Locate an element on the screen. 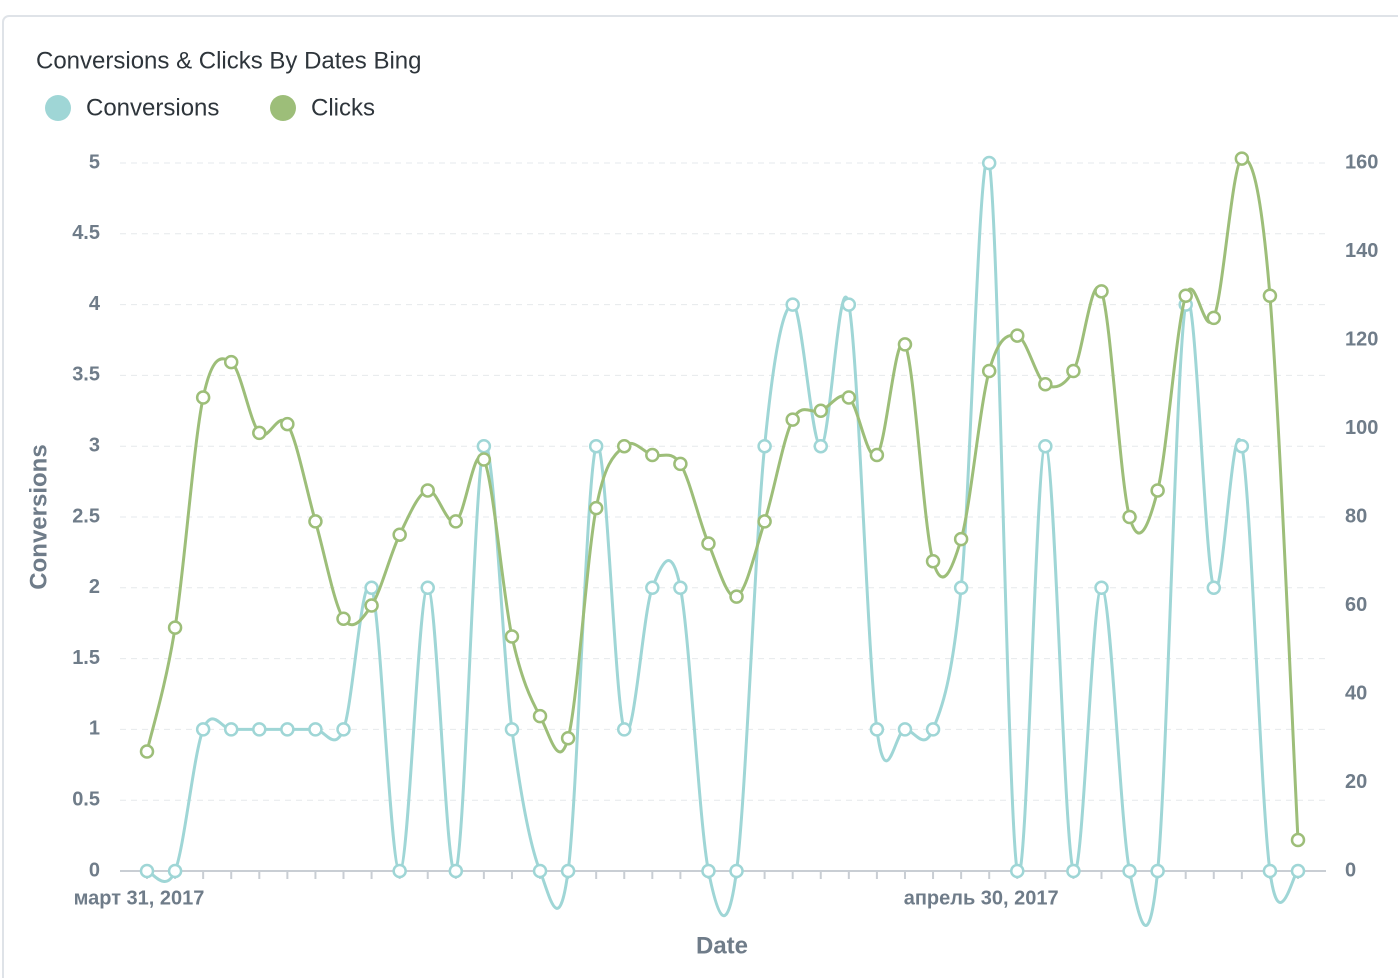 This screenshot has width=1398, height=978. y-tick-label: 2.5 is located at coordinates (86, 516).